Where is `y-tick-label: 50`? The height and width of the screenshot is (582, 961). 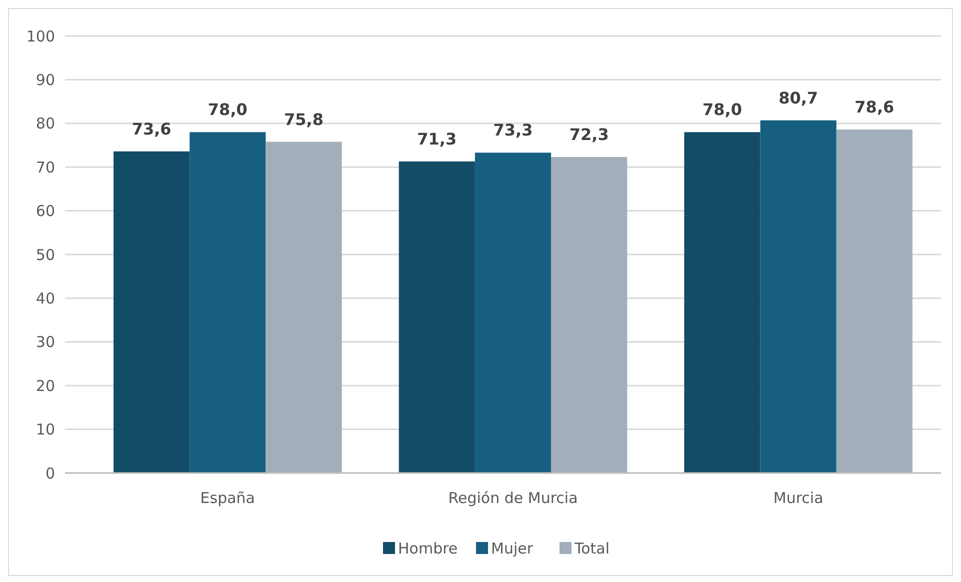
y-tick-label: 50 is located at coordinates (45, 255).